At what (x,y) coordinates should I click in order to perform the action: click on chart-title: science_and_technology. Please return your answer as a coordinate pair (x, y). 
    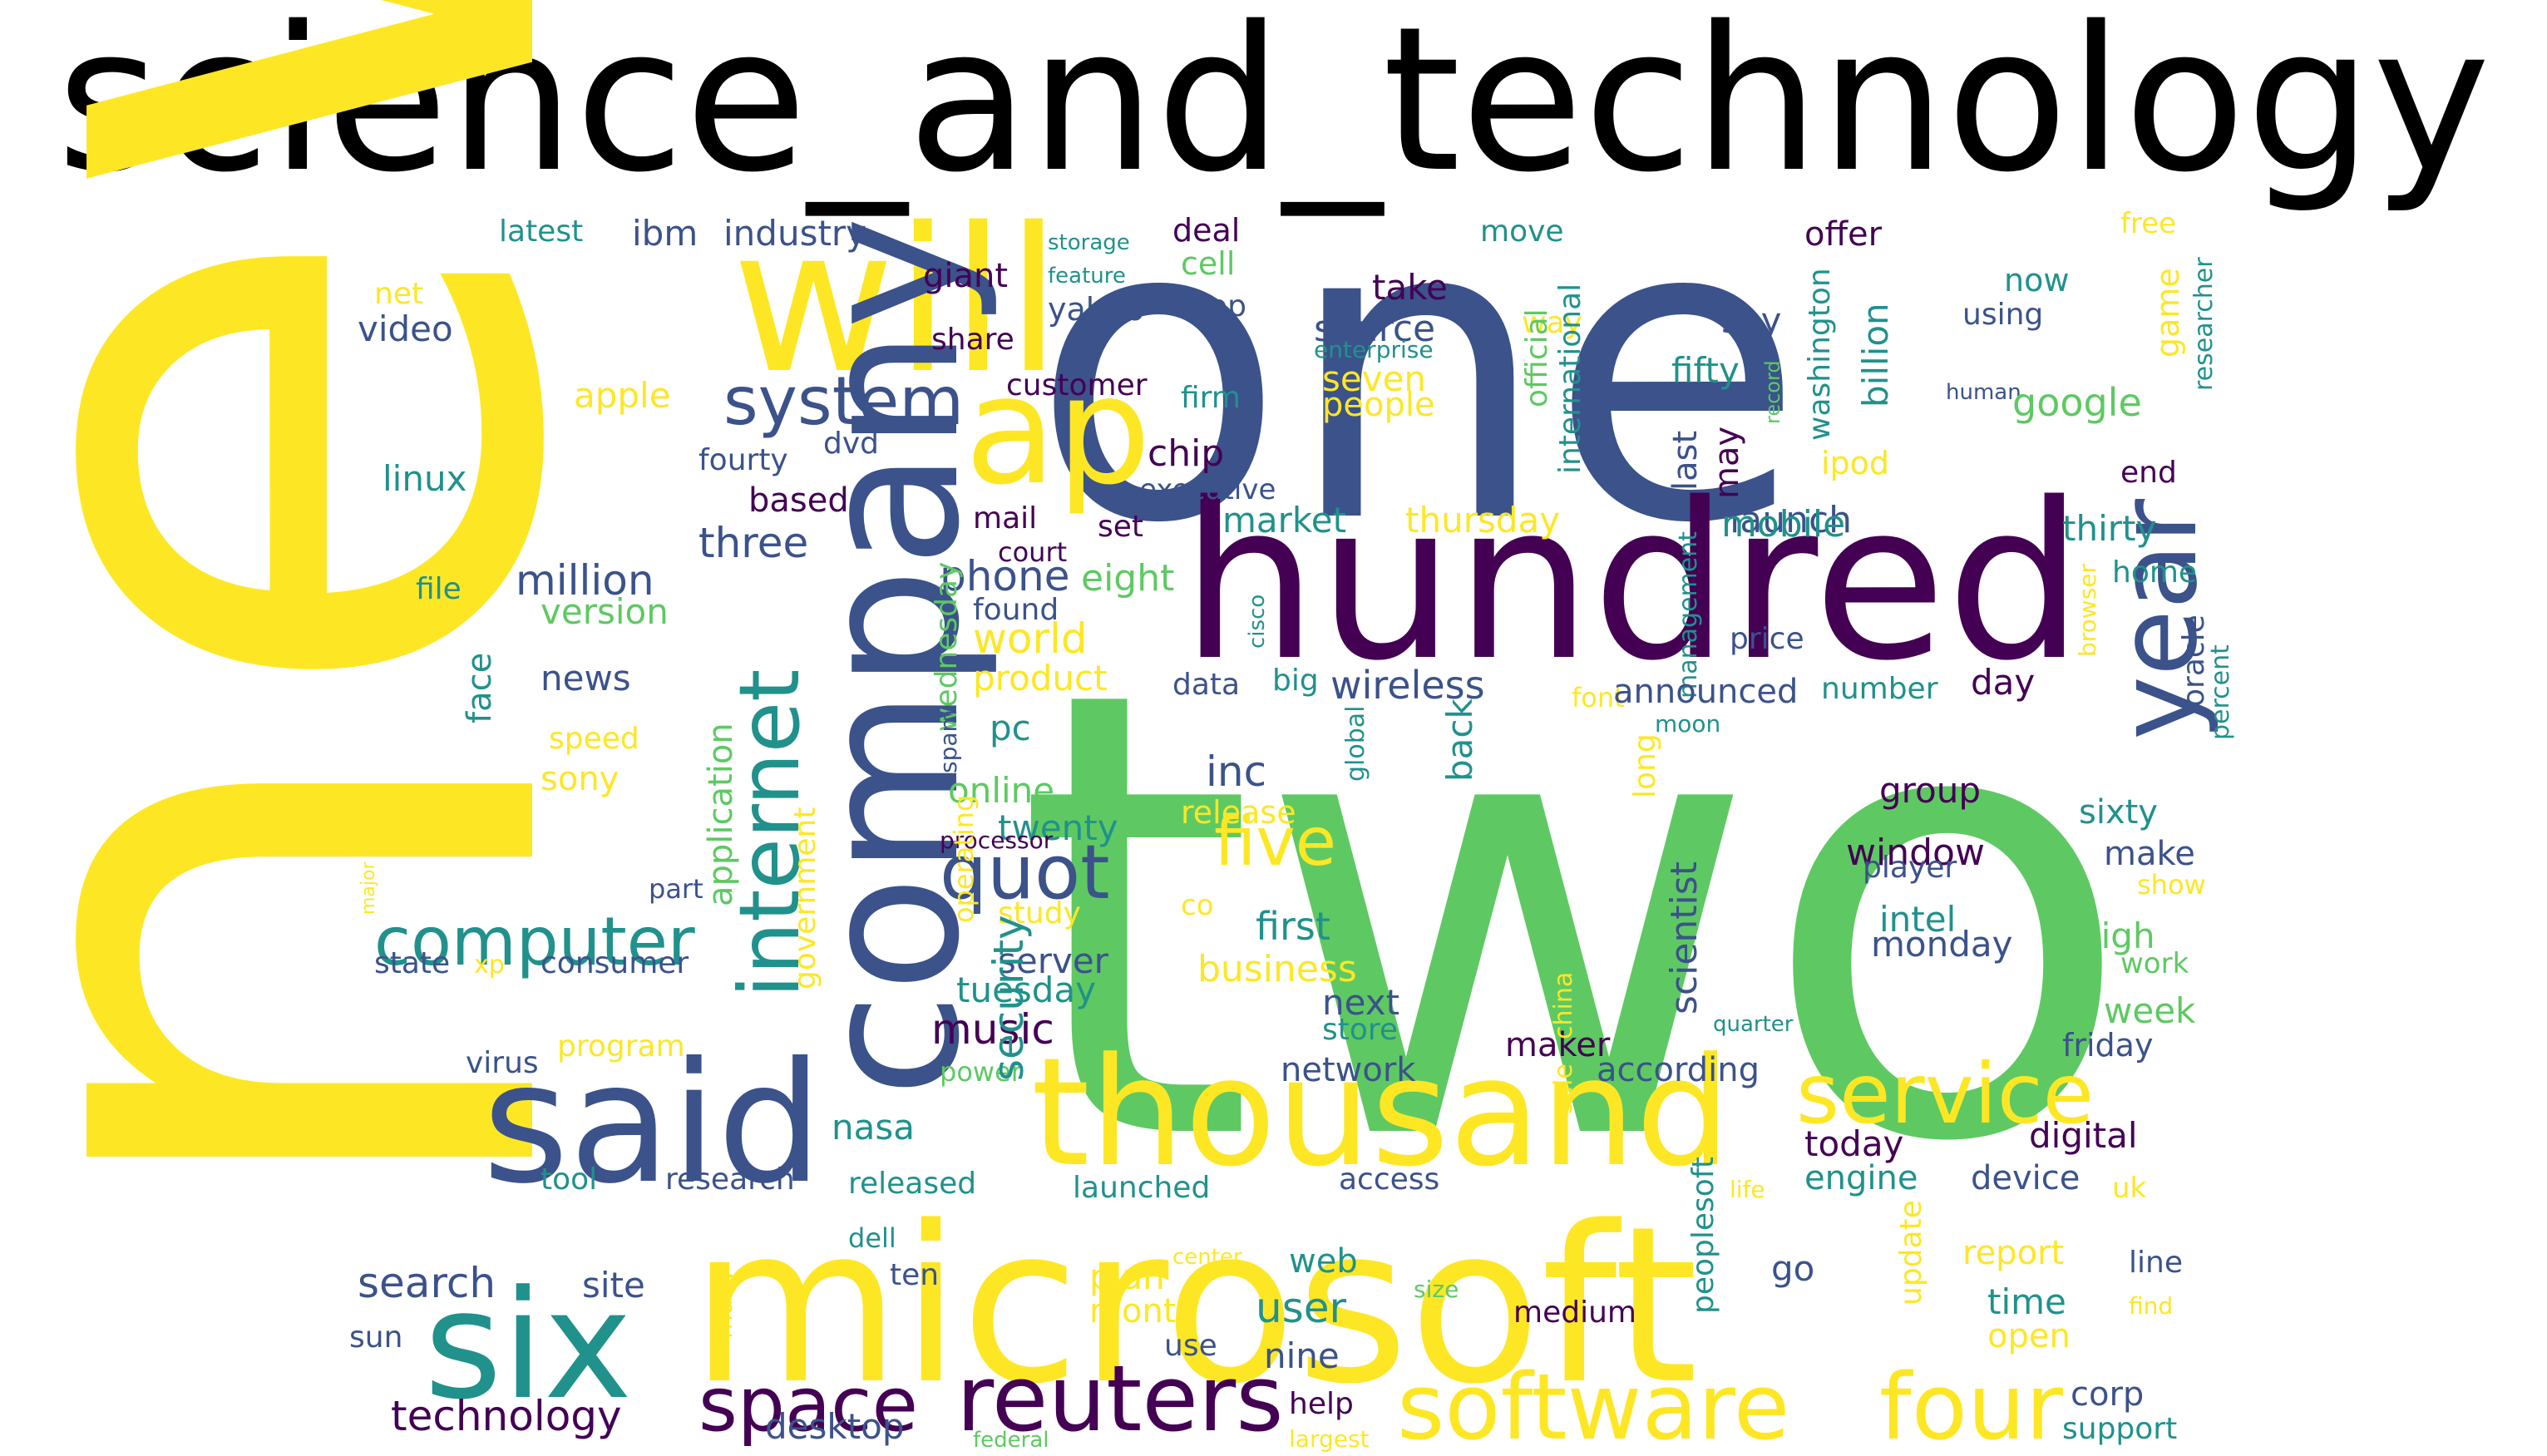
    Looking at the image, I should click on (1274, 108).